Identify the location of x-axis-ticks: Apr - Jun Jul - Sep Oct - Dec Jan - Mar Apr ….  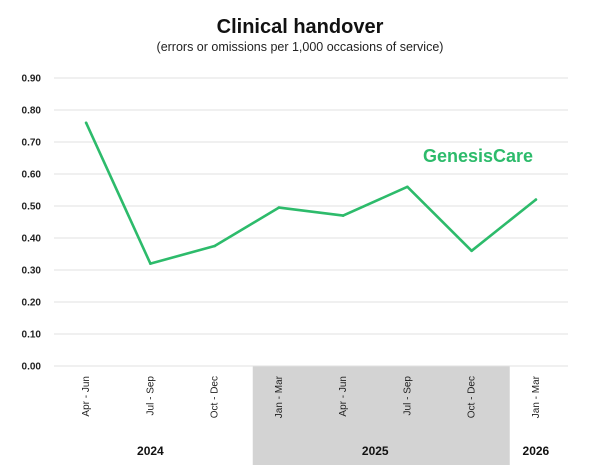
(311, 396).